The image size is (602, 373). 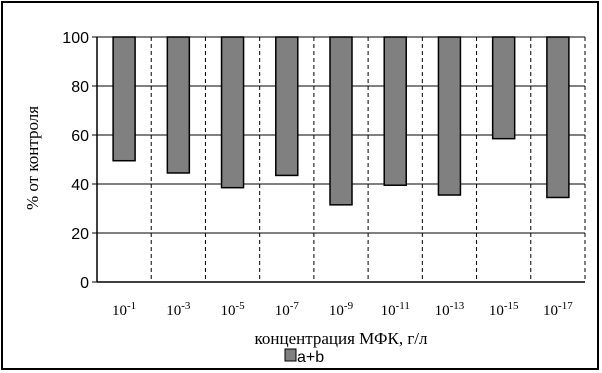 I want to click on x-tick-label-6: 10⁻¹³, so click(x=450, y=309).